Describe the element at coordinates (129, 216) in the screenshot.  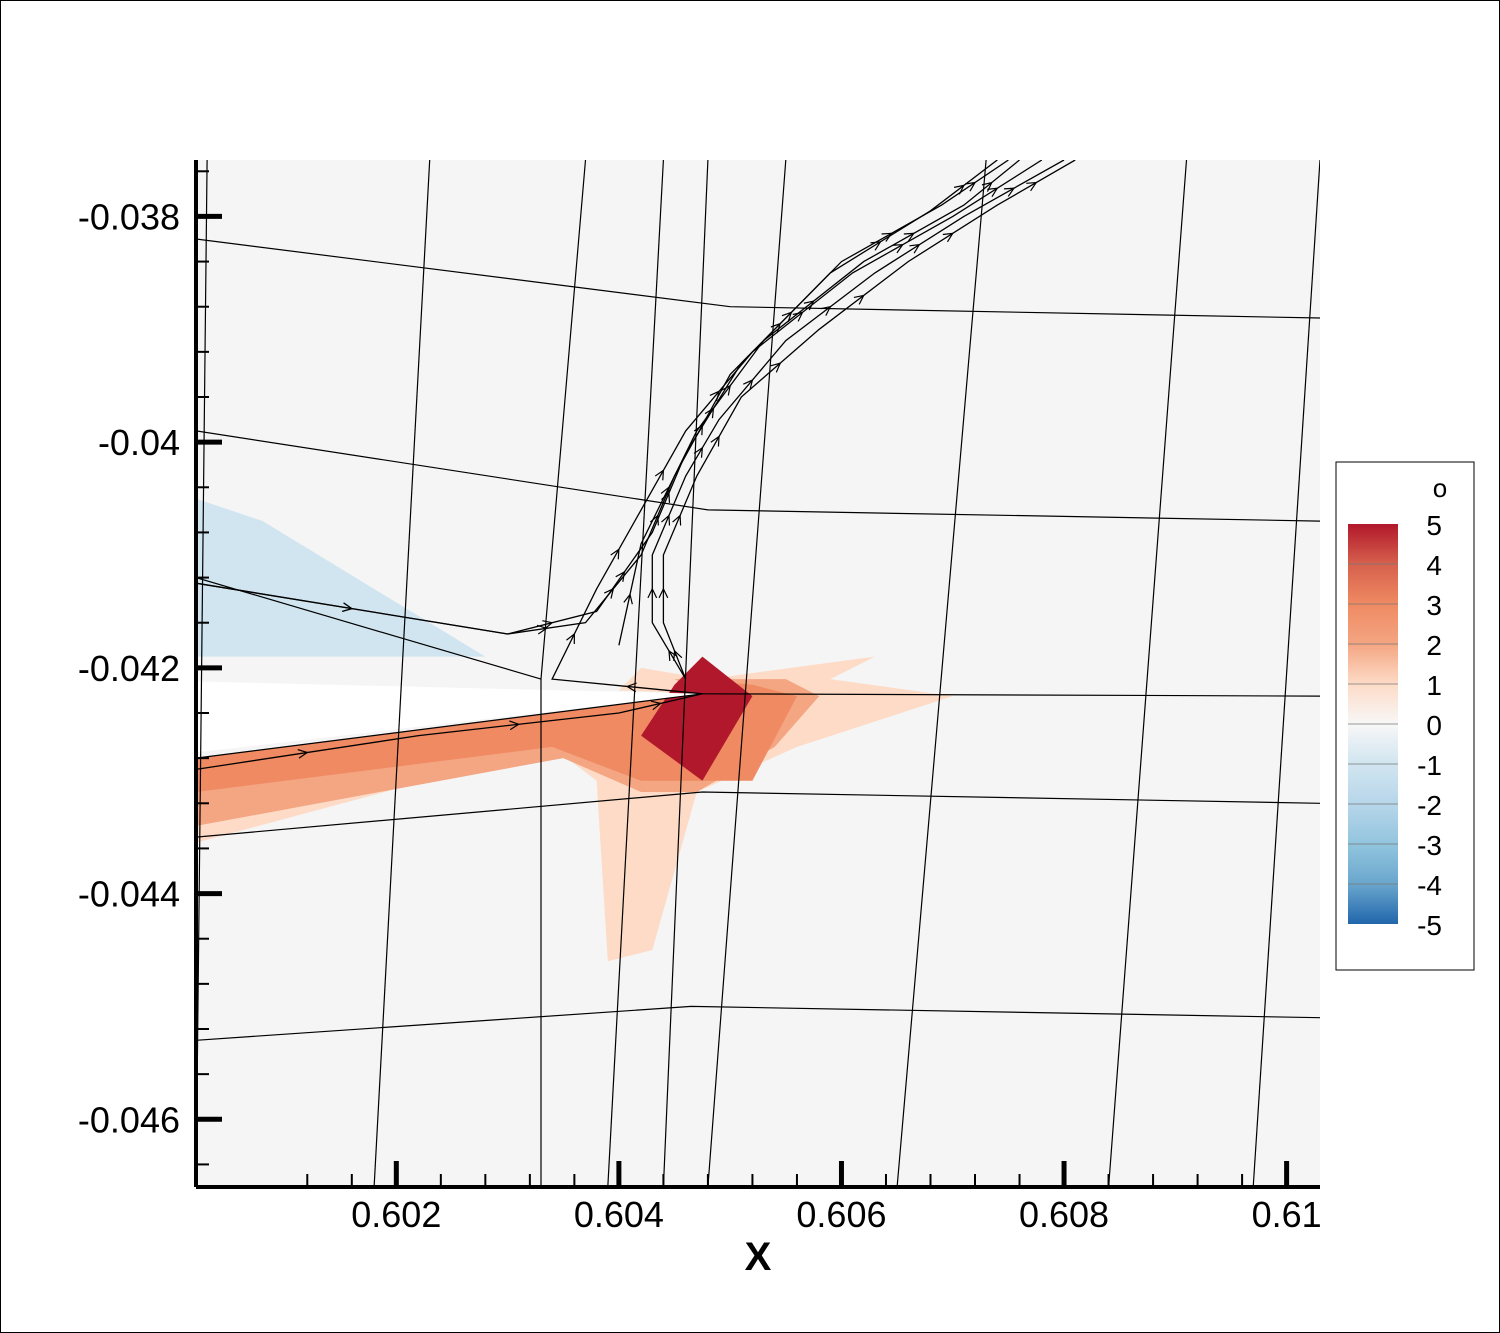
I see `y-tick-label: -0.038` at that location.